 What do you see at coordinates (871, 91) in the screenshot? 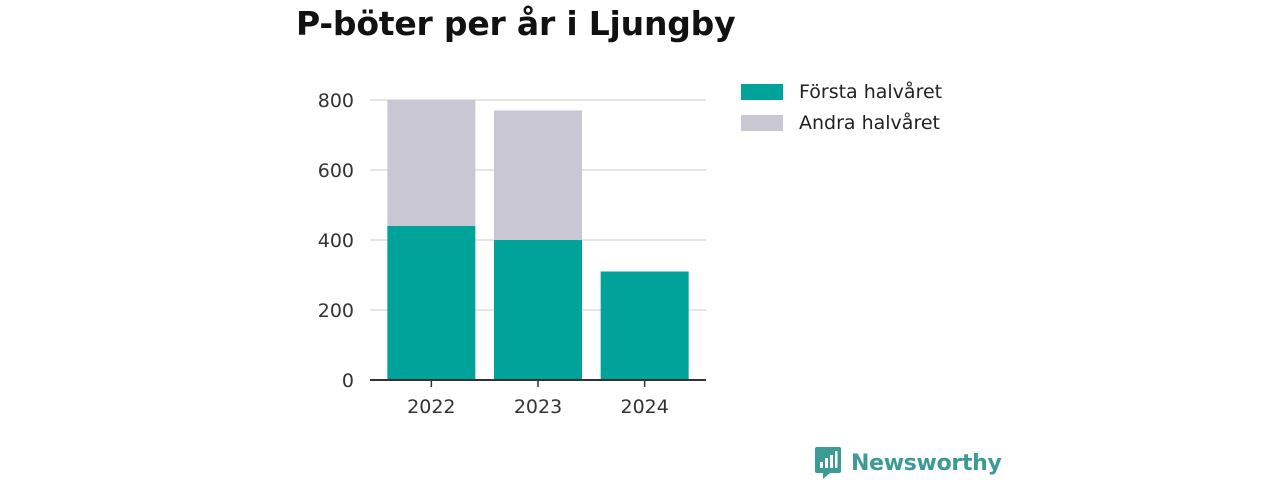
I see `legend-label: Första halvåret` at bounding box center [871, 91].